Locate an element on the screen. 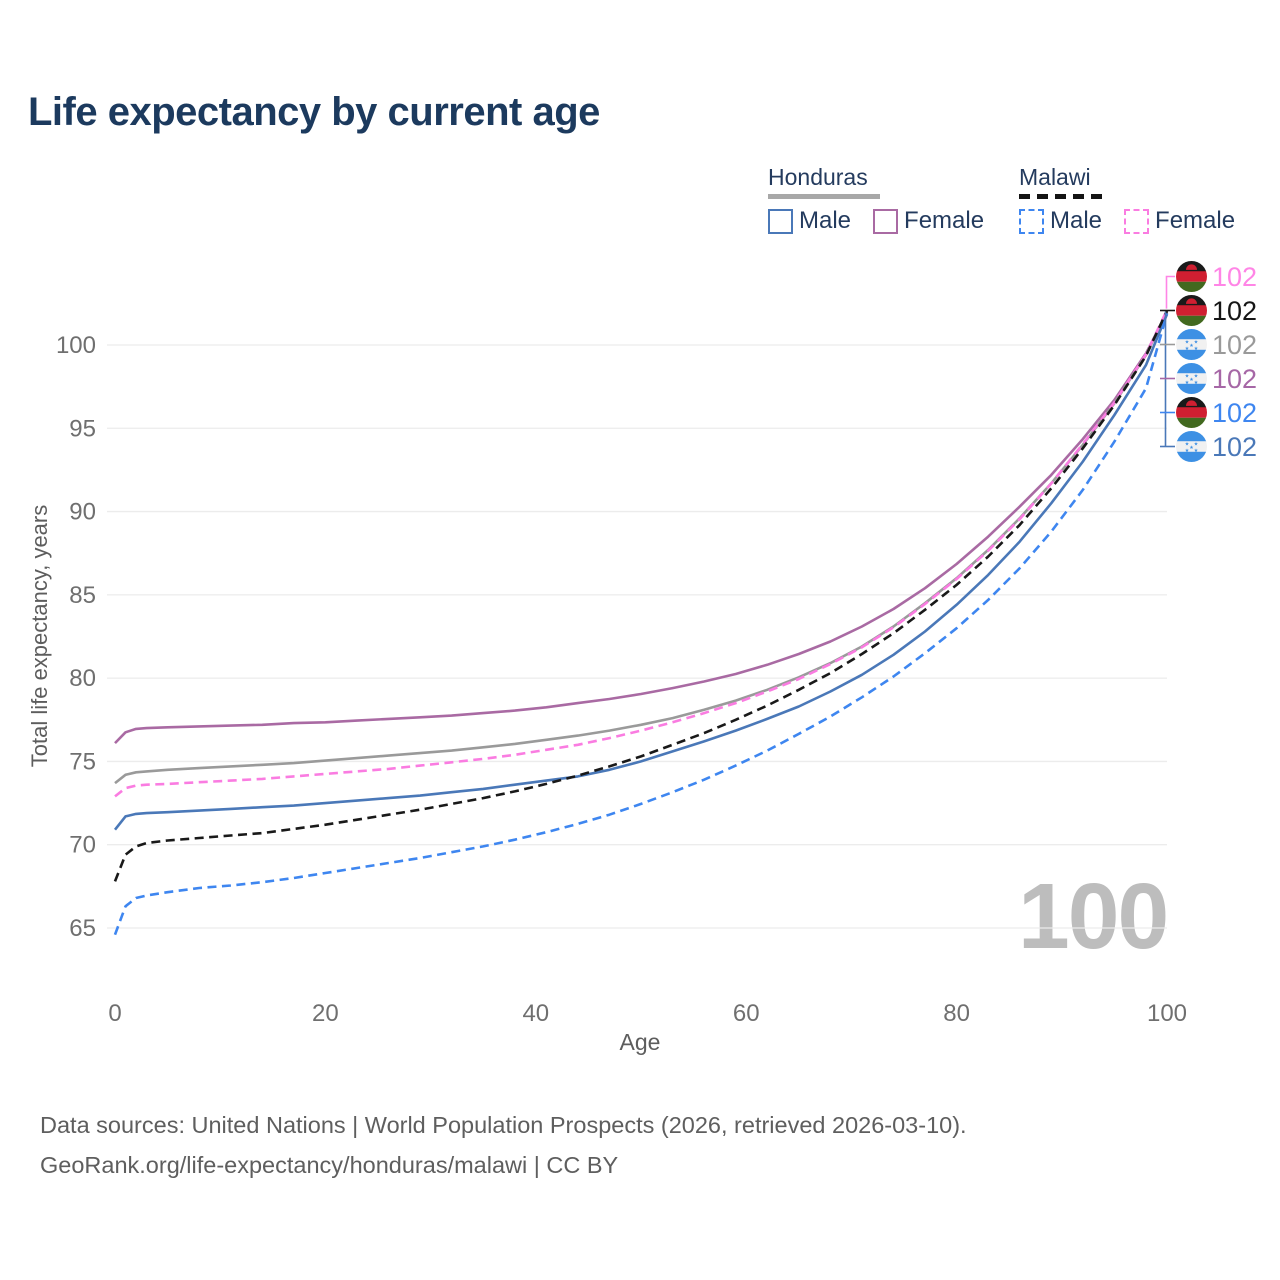 The height and width of the screenshot is (1280, 1280). end-value-honduras_female: 102 is located at coordinates (1234, 379).